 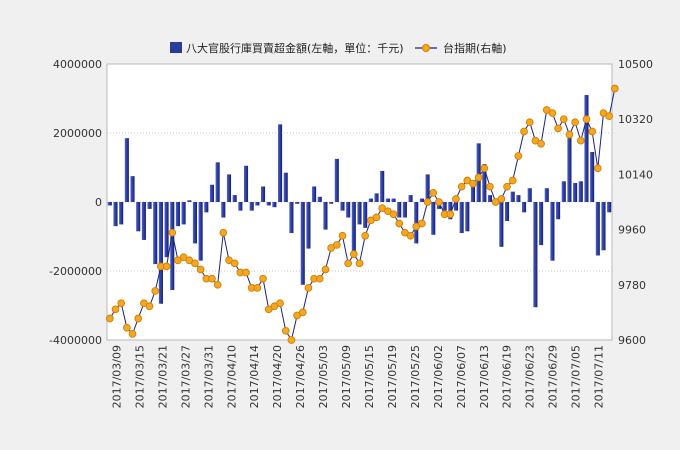 I want to click on x-tick-label: 2017/06/07, so click(x=461, y=376).